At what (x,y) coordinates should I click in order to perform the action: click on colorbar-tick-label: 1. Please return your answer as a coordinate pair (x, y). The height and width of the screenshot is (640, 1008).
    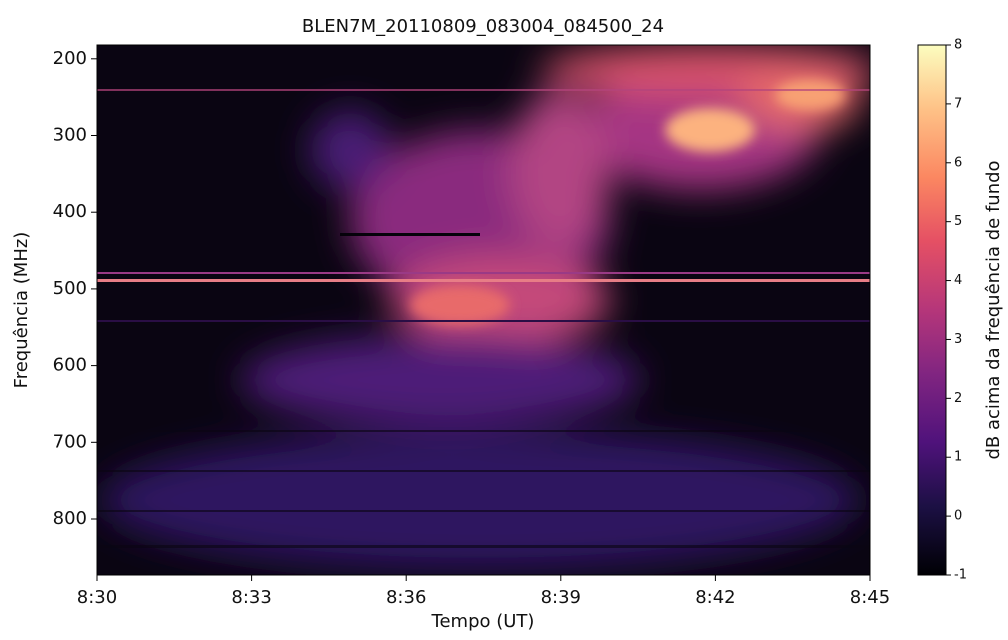
    Looking at the image, I should click on (958, 457).